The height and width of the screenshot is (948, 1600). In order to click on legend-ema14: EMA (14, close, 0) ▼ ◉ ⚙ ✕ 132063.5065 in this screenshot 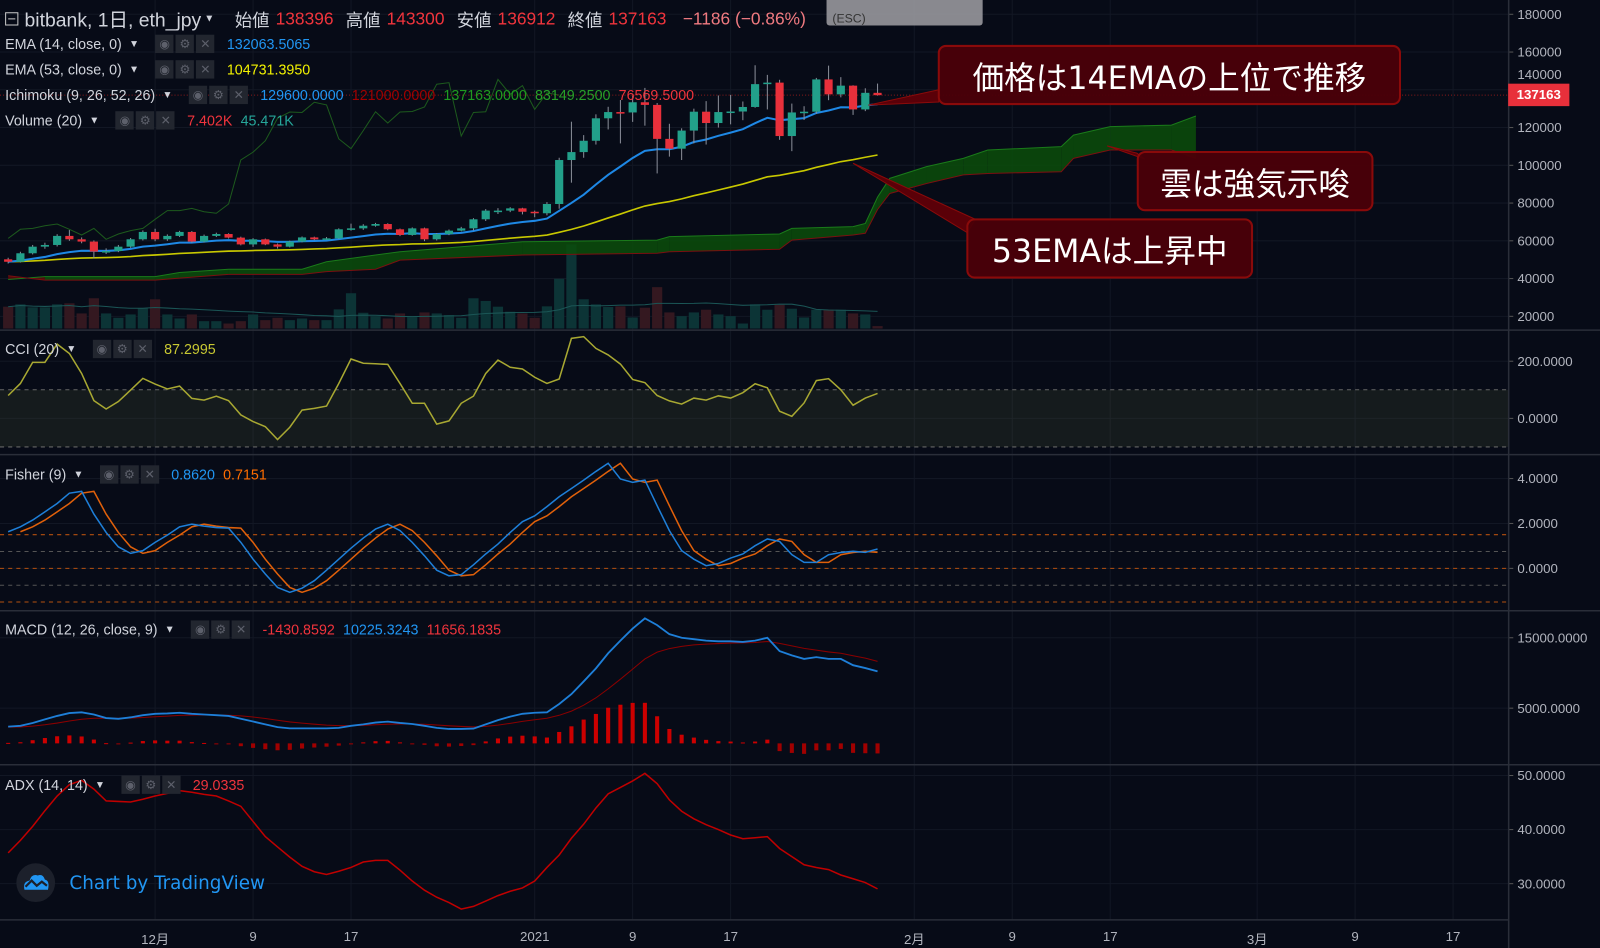, I will do `click(157, 44)`.